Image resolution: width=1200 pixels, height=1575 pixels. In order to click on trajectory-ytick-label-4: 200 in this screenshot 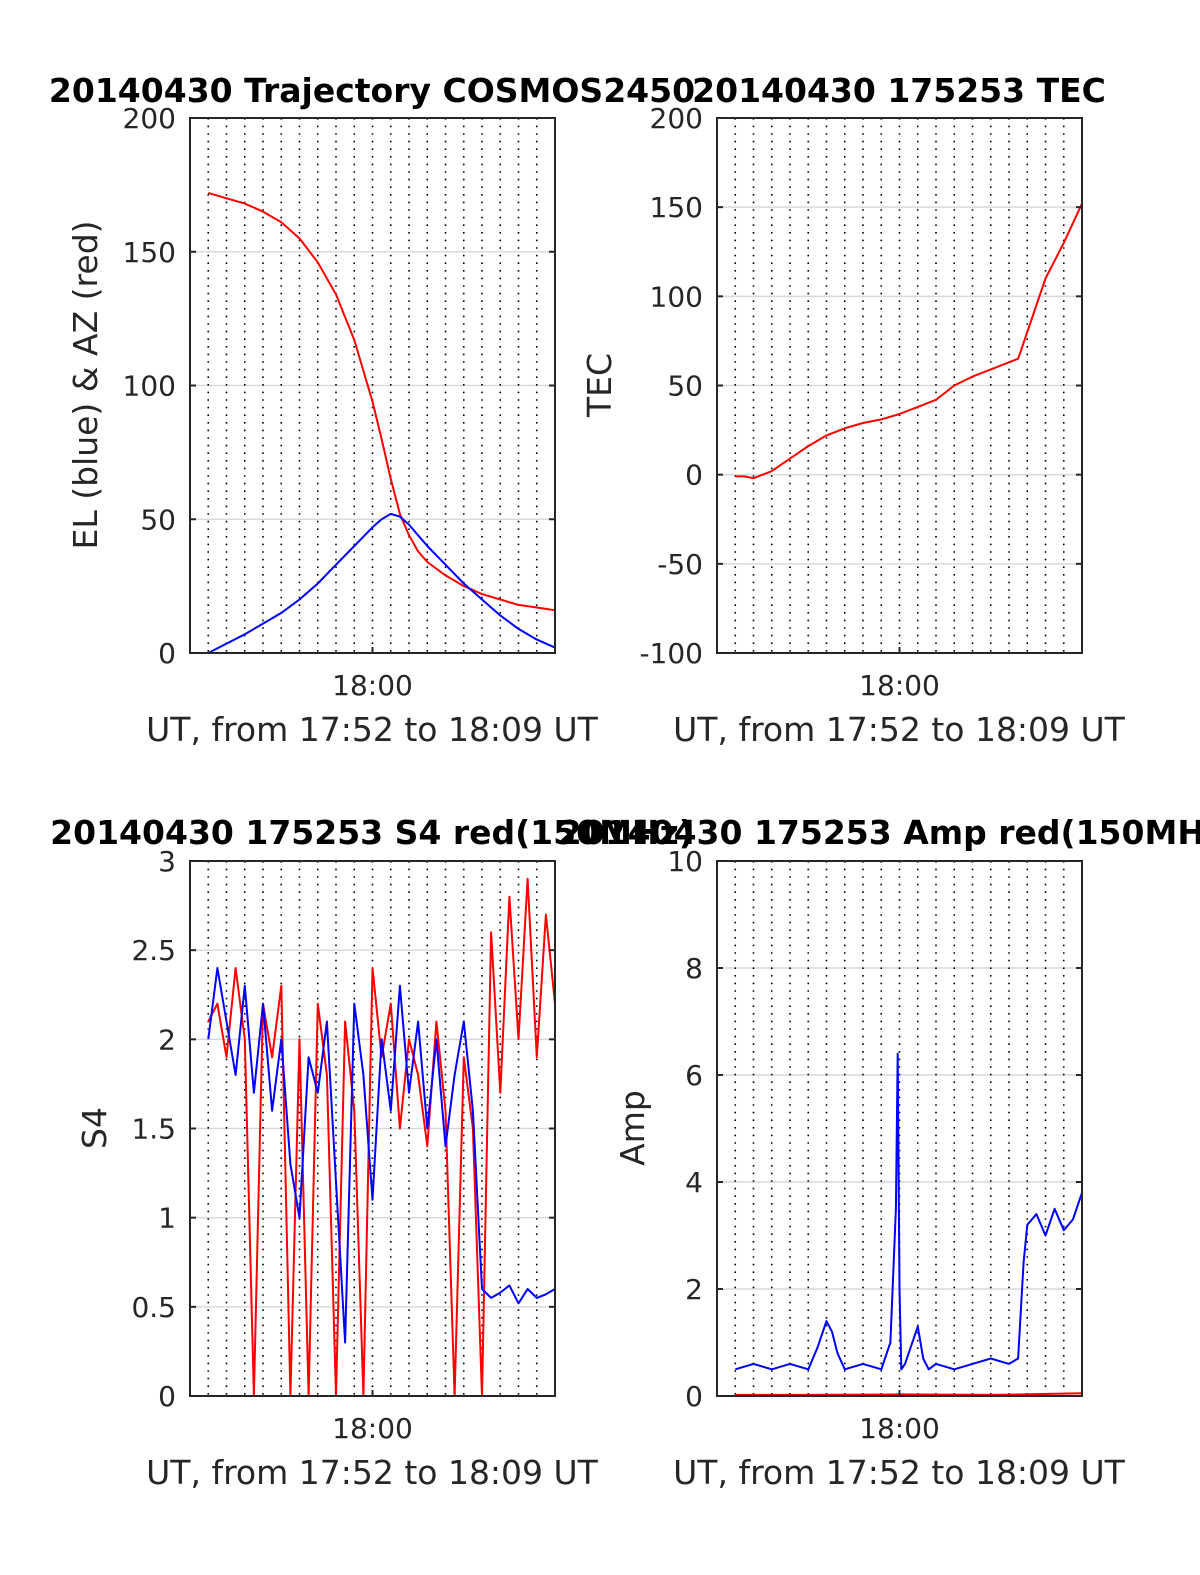, I will do `click(149, 118)`.